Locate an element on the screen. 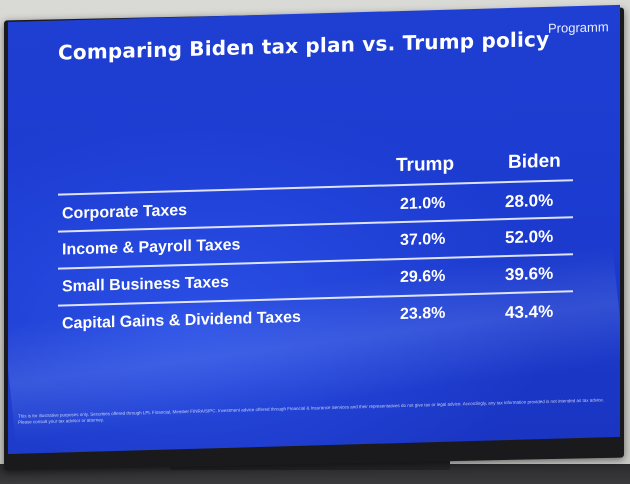 The image size is (630, 484). row-value-trump: 23.8% is located at coordinates (423, 314).